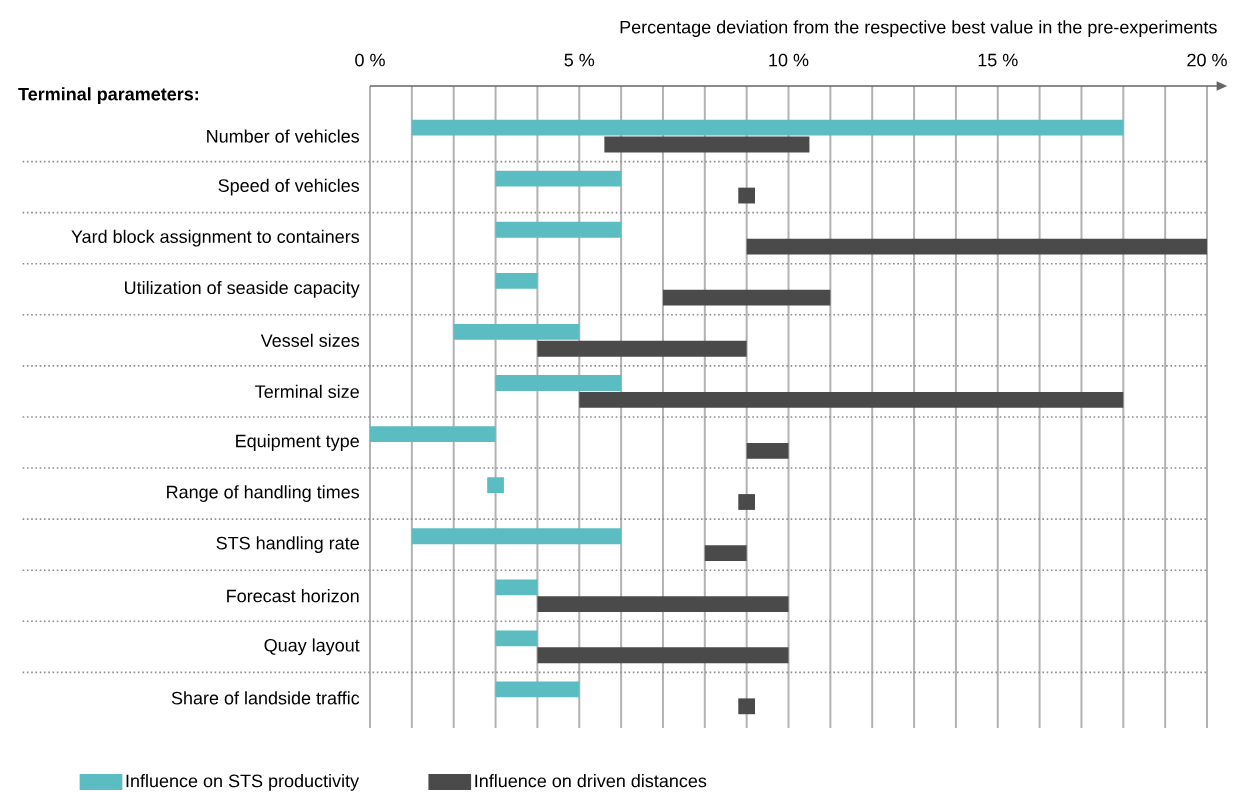 Image resolution: width=1241 pixels, height=792 pixels. I want to click on legend-label: Influence on driven distances, so click(591, 781).